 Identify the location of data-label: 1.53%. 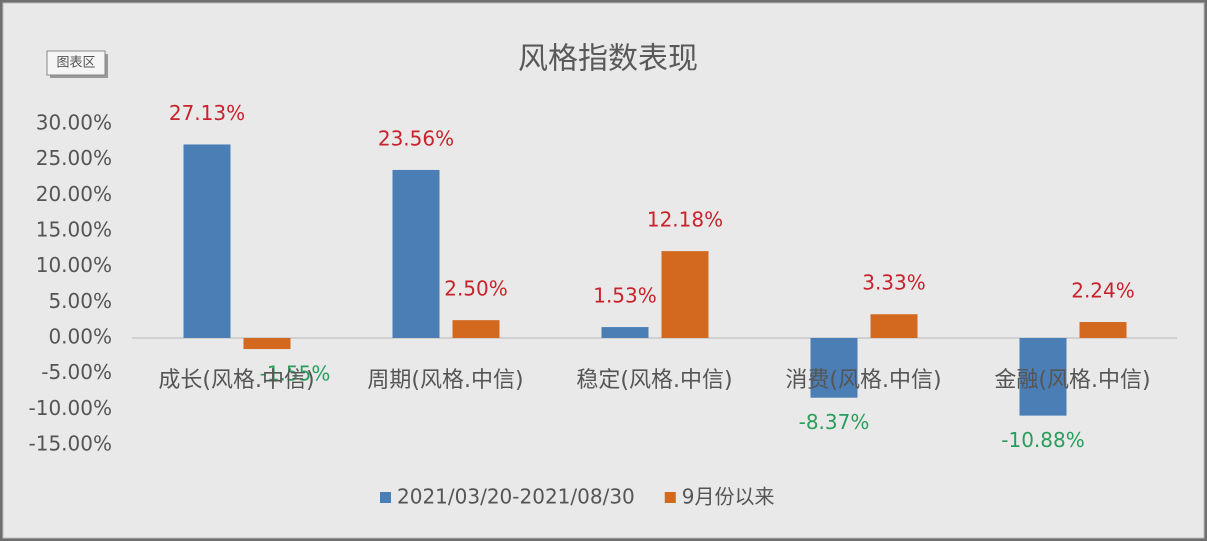
(625, 296).